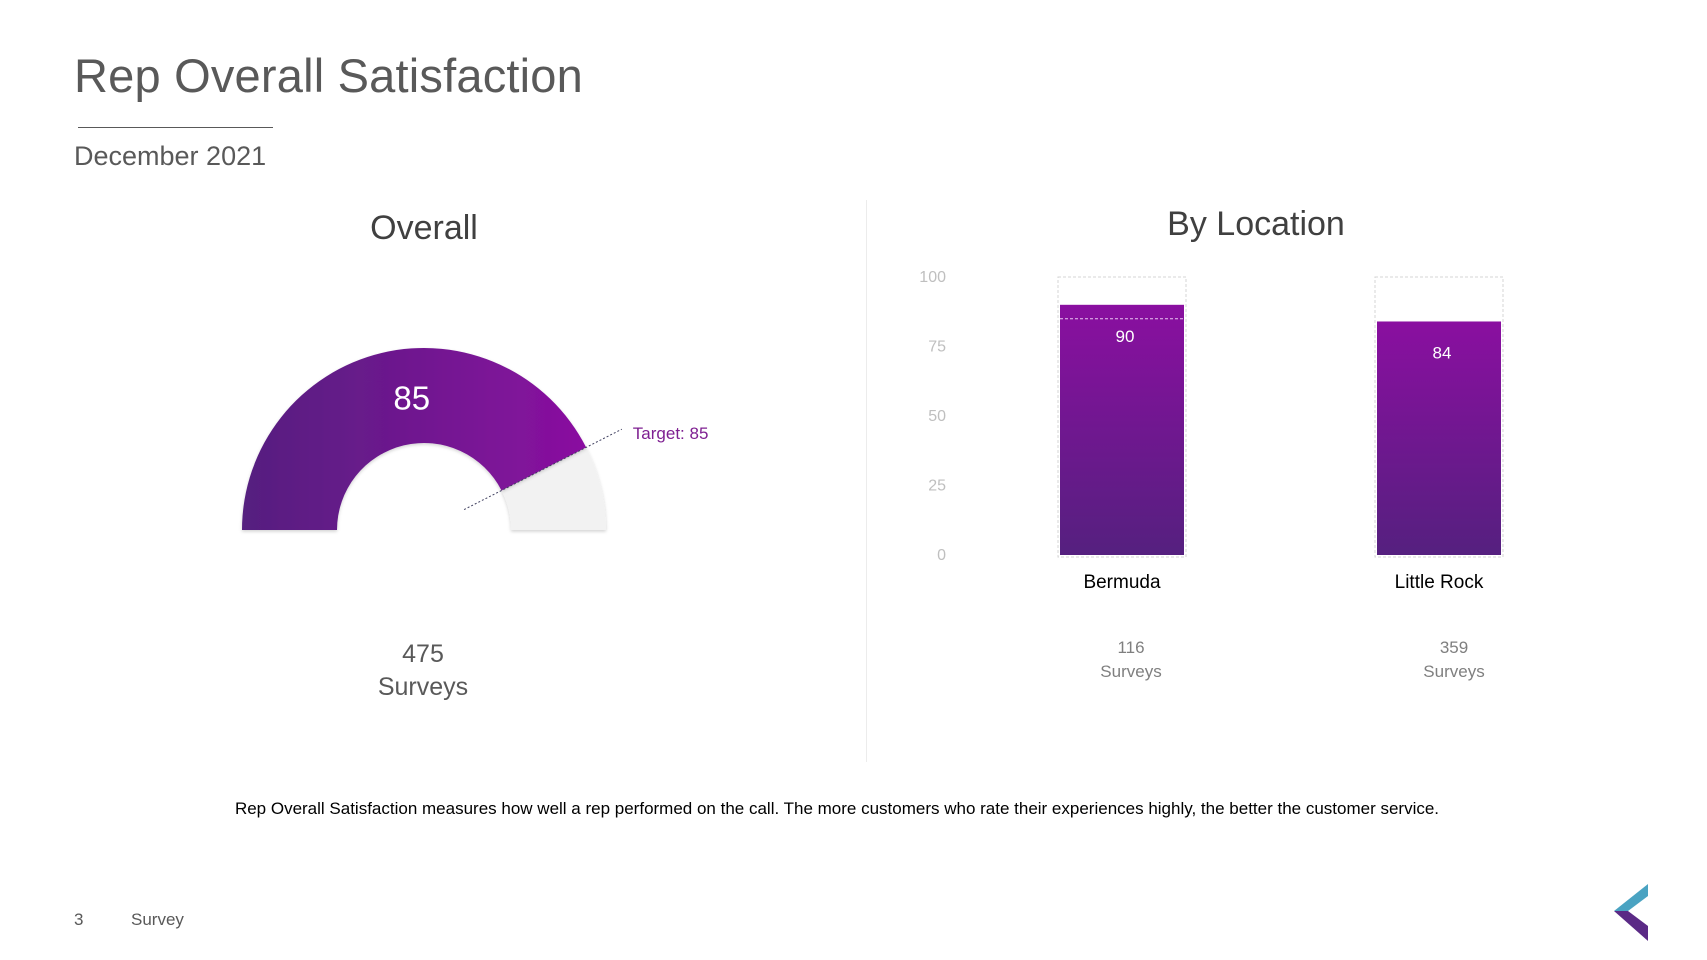 The width and height of the screenshot is (1707, 960). What do you see at coordinates (932, 277) in the screenshot?
I see `y-axis-tick-label: 100` at bounding box center [932, 277].